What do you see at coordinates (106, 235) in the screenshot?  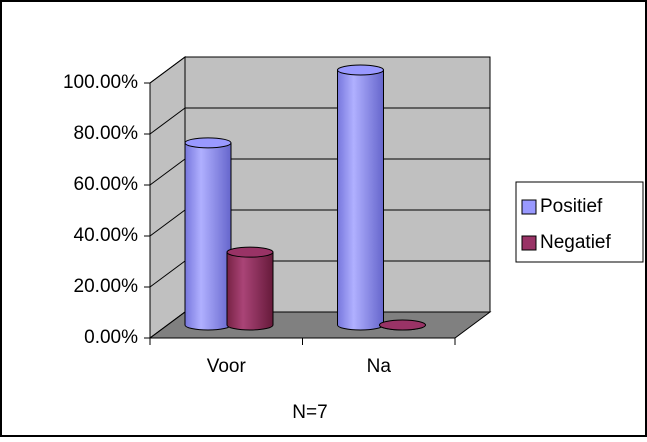 I see `y-tick-label: 40.00%` at bounding box center [106, 235].